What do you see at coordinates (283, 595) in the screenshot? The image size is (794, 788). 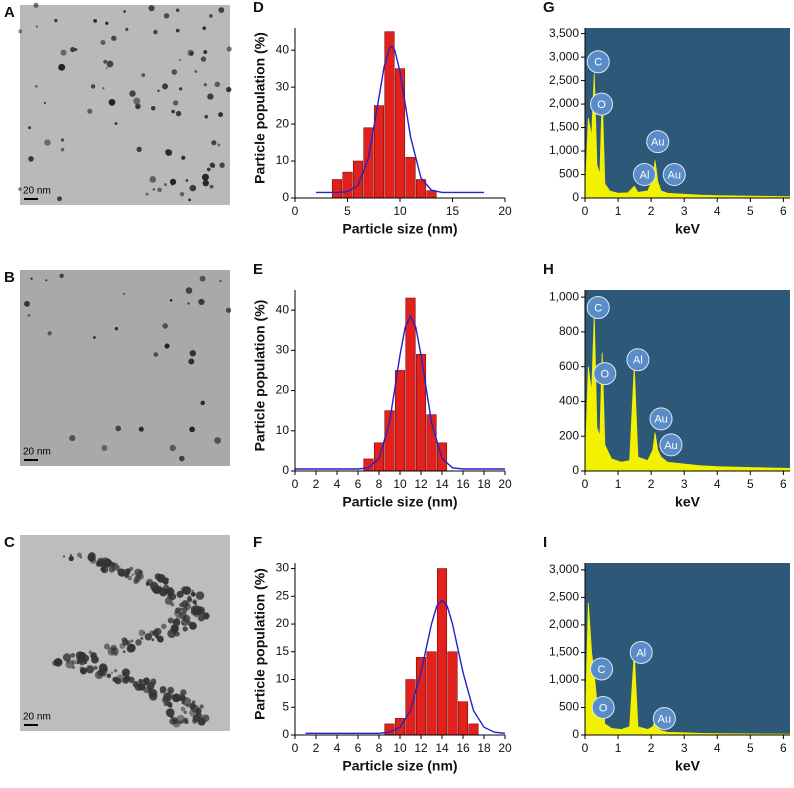 I see `y-tick-label: 25` at bounding box center [283, 595].